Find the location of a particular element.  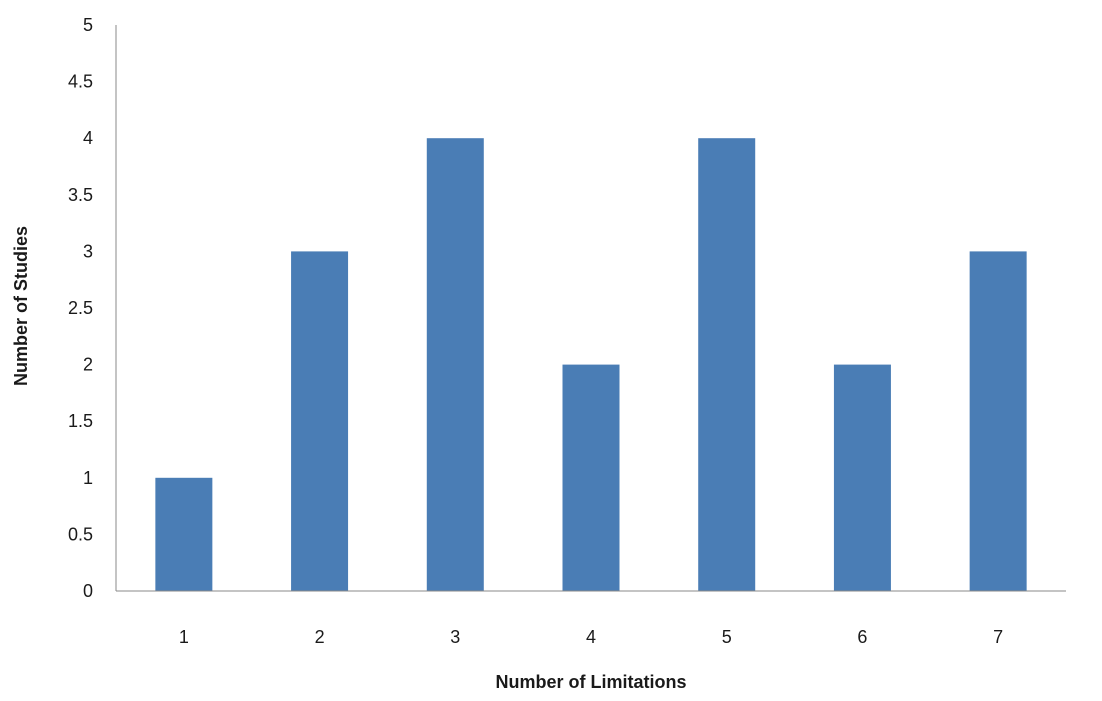

y-tick-label: 0 is located at coordinates (88, 591).